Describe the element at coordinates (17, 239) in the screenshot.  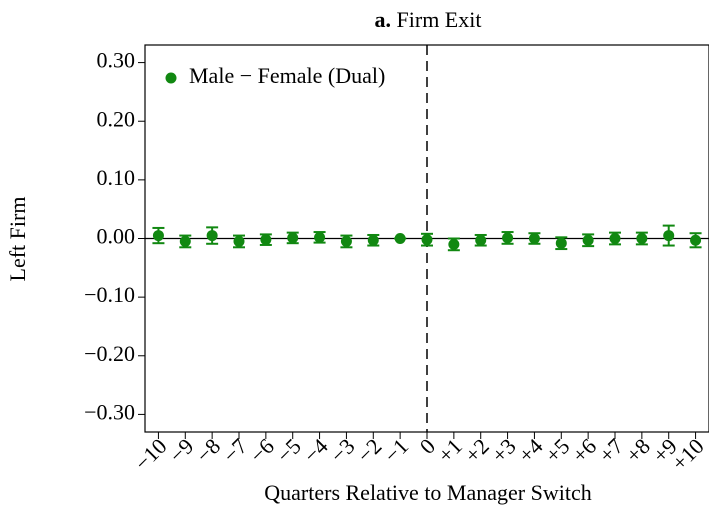
I see `y-axis-label: Left Firm` at that location.